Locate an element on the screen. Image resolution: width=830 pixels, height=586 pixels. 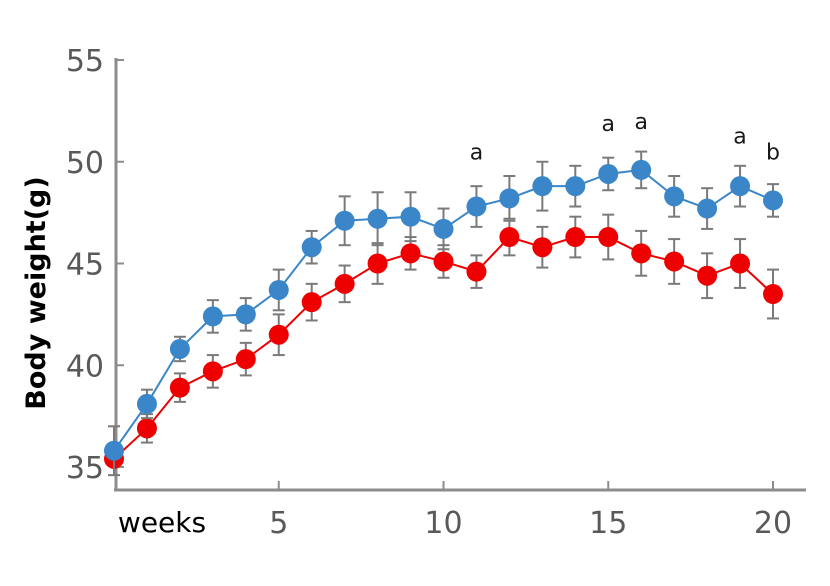
x-tick-label: 15 is located at coordinates (608, 523).